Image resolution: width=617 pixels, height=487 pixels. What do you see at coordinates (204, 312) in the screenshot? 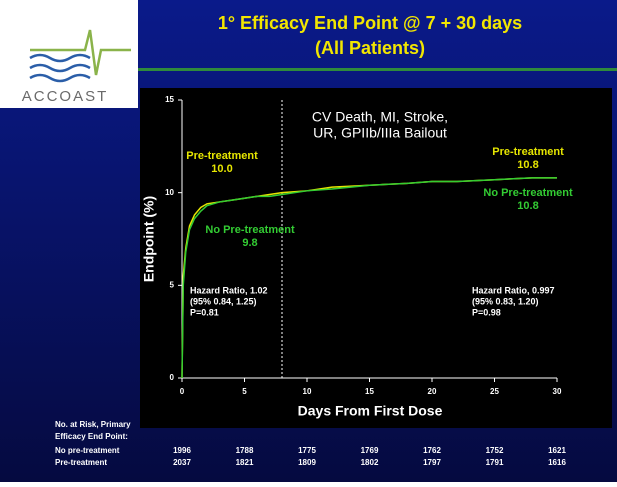
I see `annotation: P=0.81` at bounding box center [204, 312].